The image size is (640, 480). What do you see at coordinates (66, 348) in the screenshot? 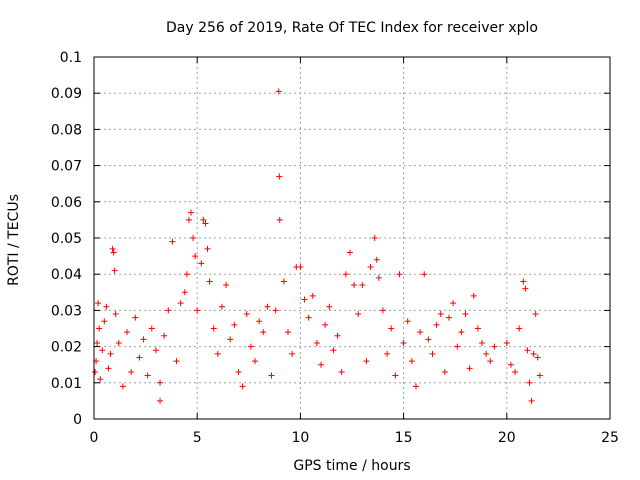
I see `y-tick-label: 0.02` at bounding box center [66, 348].